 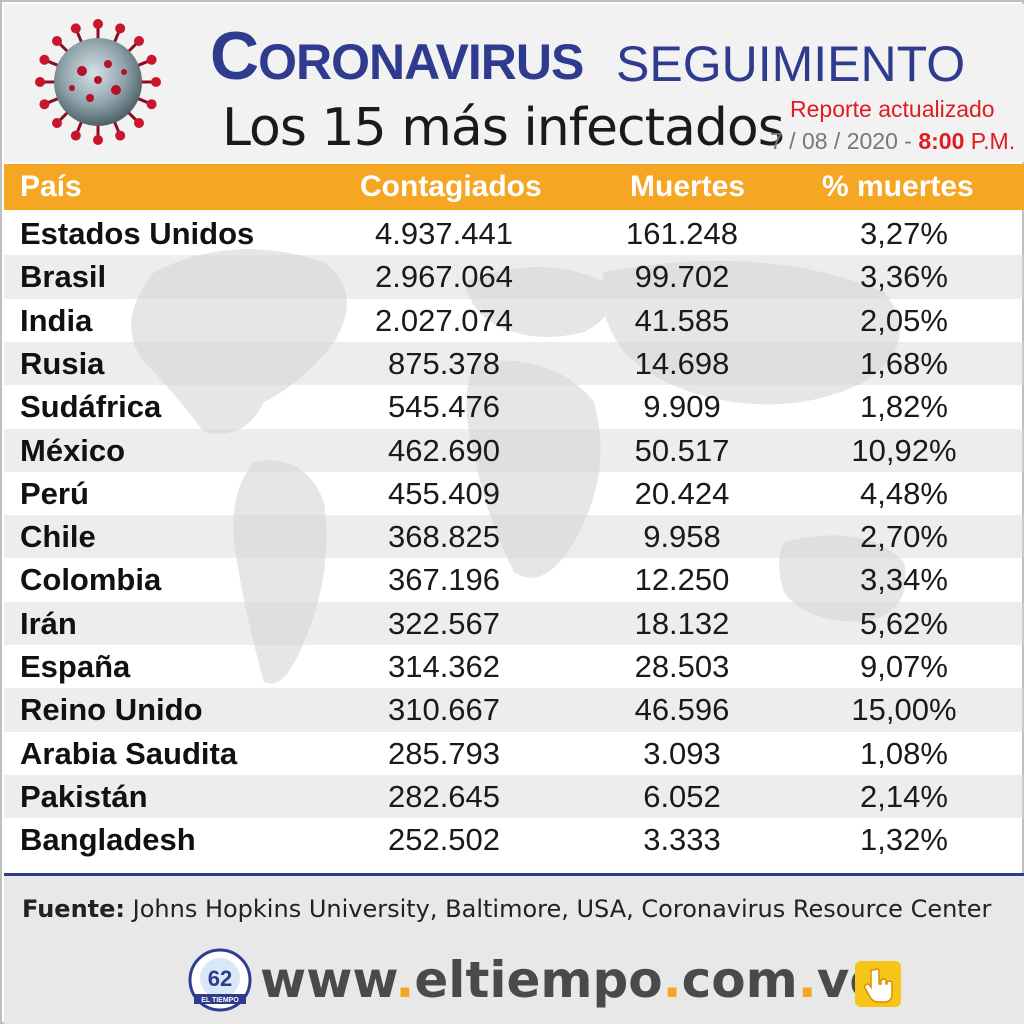 What do you see at coordinates (514, 579) in the screenshot?
I see `table-row: Colombia 367.196 12.250 3,34%` at bounding box center [514, 579].